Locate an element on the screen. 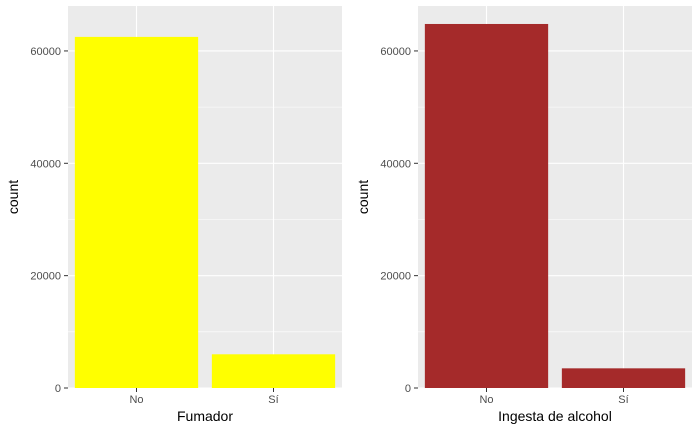 The height and width of the screenshot is (432, 700). x-axis-title: Fumador is located at coordinates (205, 416).